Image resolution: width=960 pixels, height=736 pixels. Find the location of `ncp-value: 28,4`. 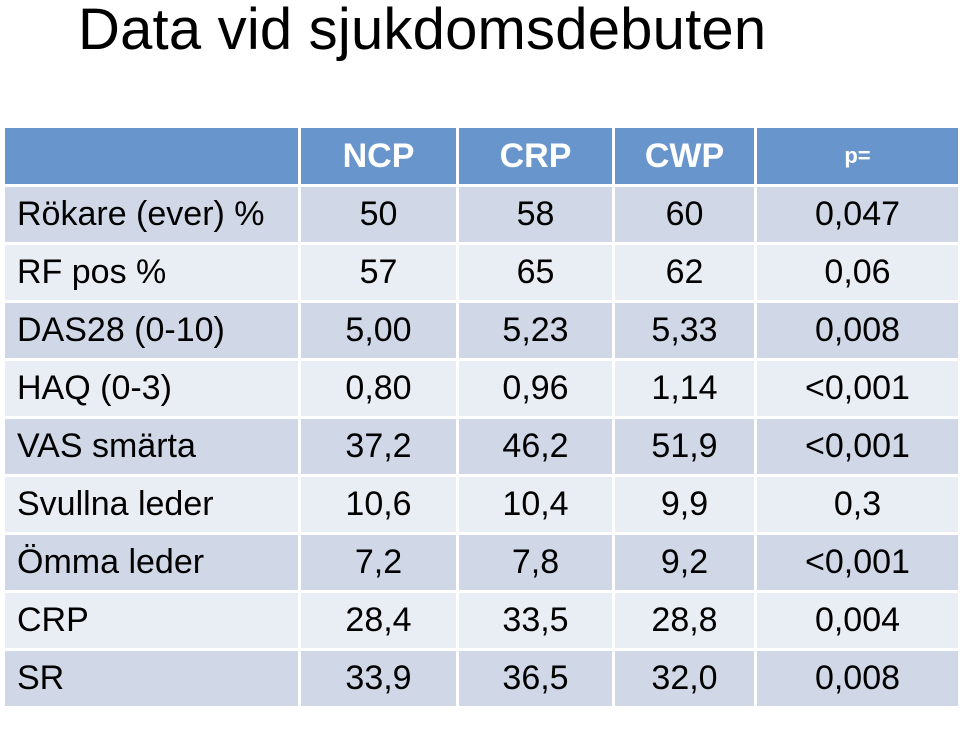

ncp-value: 28,4 is located at coordinates (378, 620).